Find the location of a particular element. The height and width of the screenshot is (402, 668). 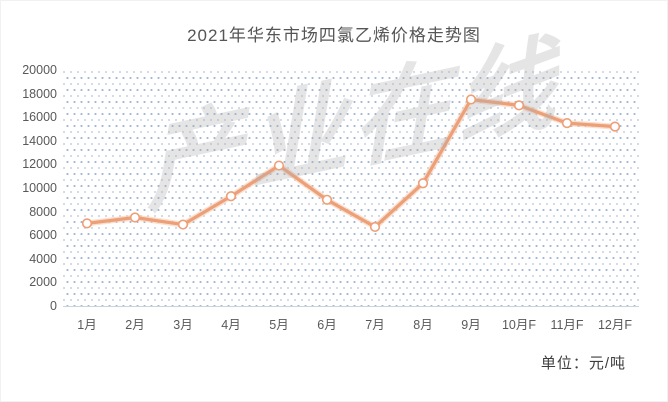

y-tick-label: 18000 is located at coordinates (39, 93).